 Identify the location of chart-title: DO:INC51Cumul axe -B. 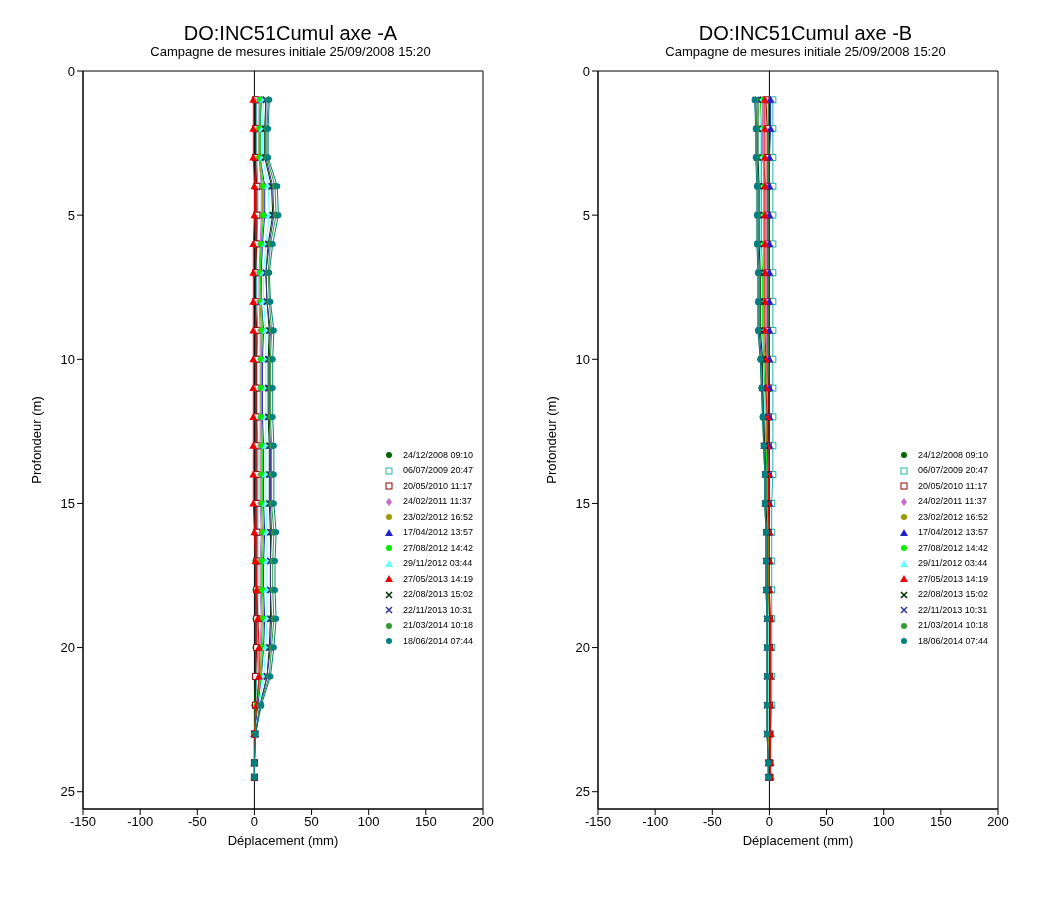
(805, 33).